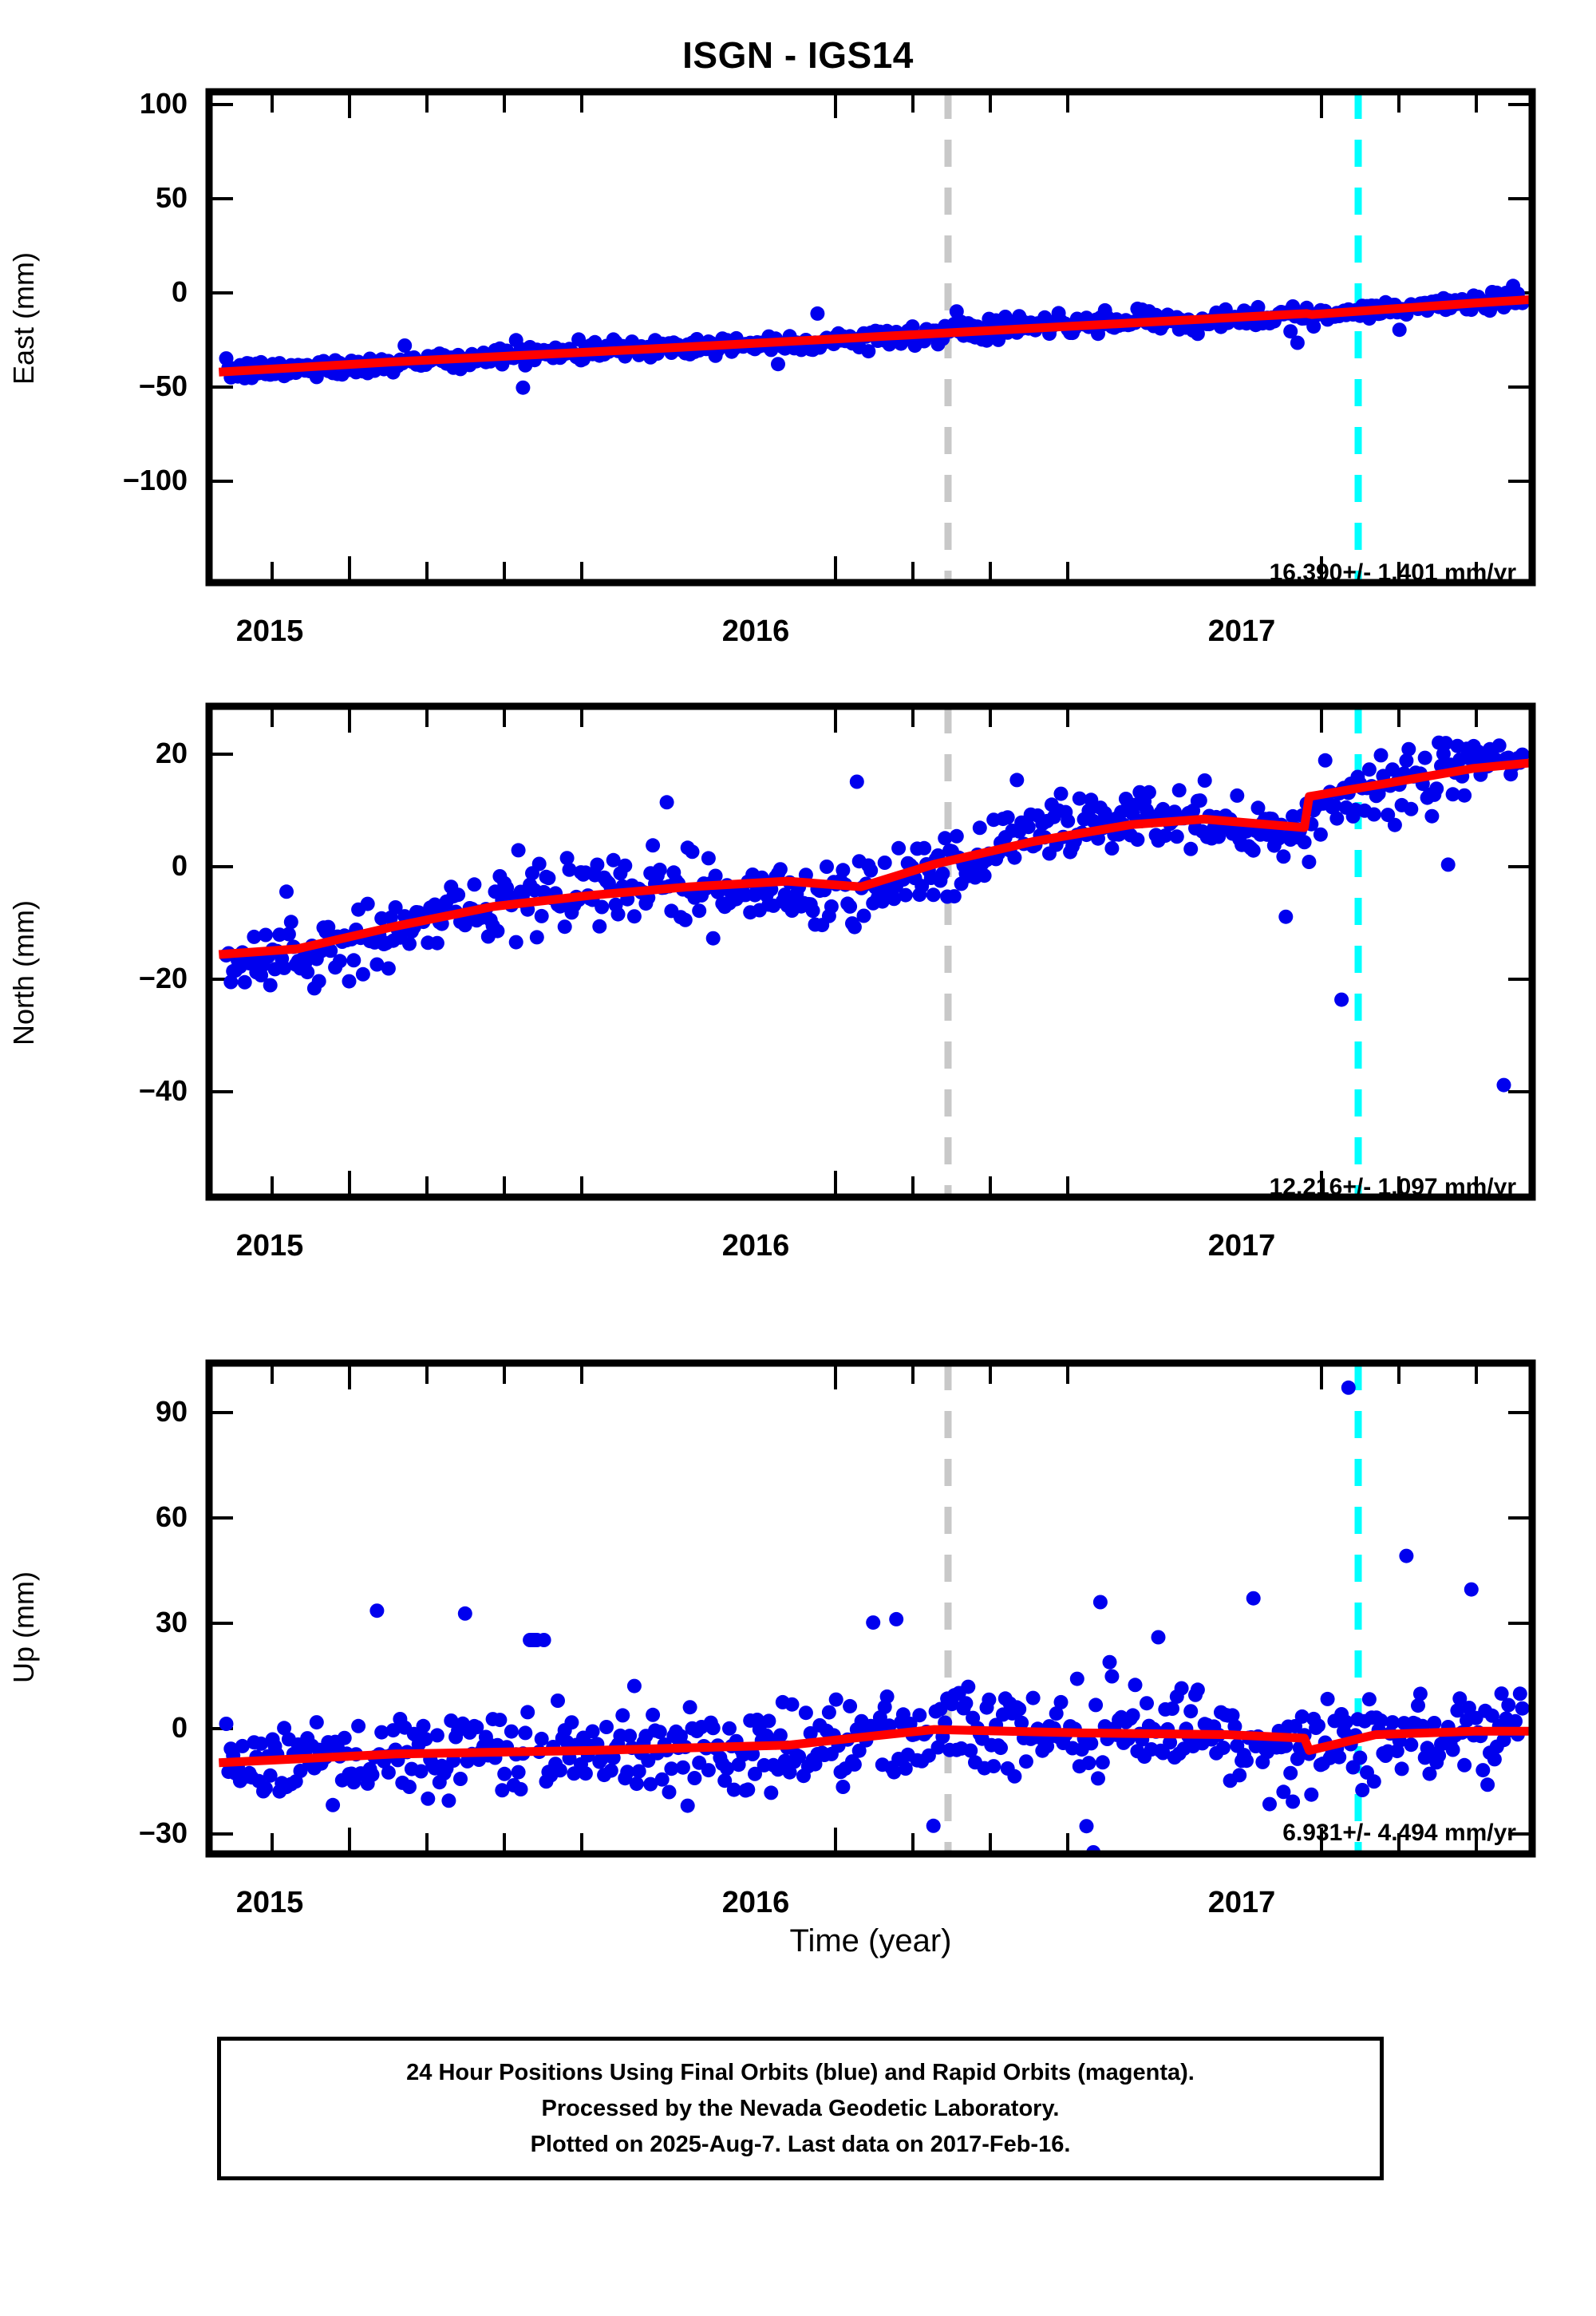  Describe the element at coordinates (798, 55) in the screenshot. I see `page-title: ISGN - IGS14` at that location.